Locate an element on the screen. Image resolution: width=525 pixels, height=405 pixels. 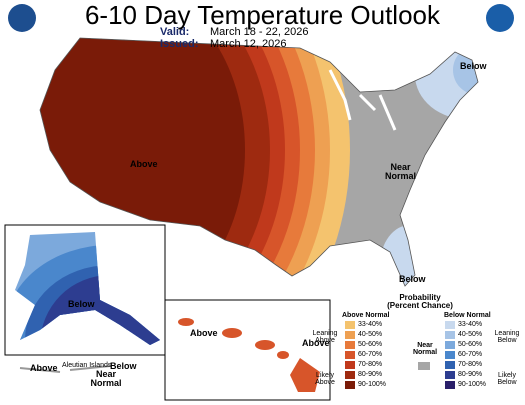
noaa-logo is located at coordinates (500, 18).